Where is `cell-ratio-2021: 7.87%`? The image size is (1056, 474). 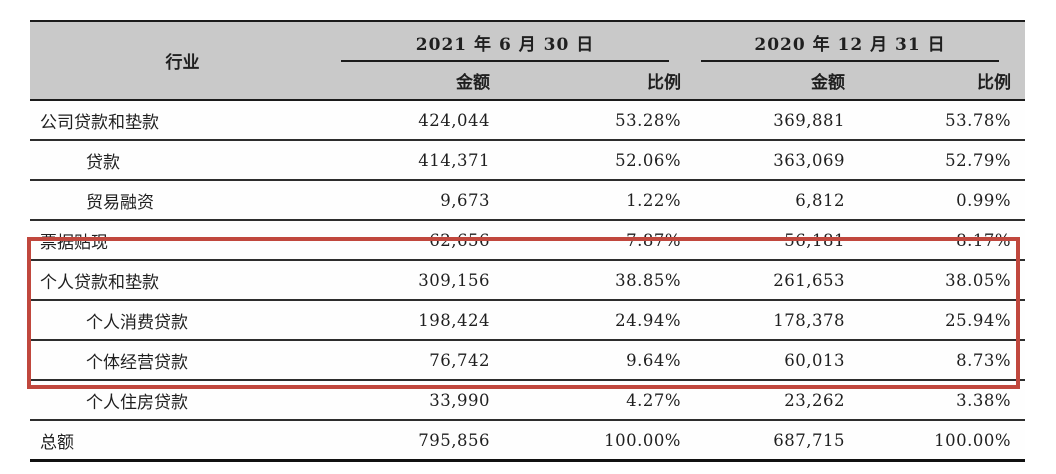
cell-ratio-2021: 7.87% is located at coordinates (607, 240).